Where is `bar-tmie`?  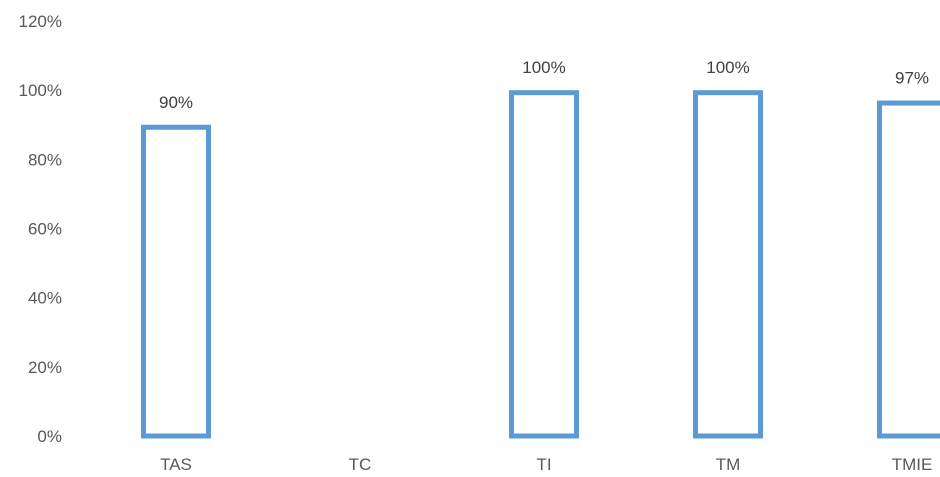
bar-tmie is located at coordinates (908, 269).